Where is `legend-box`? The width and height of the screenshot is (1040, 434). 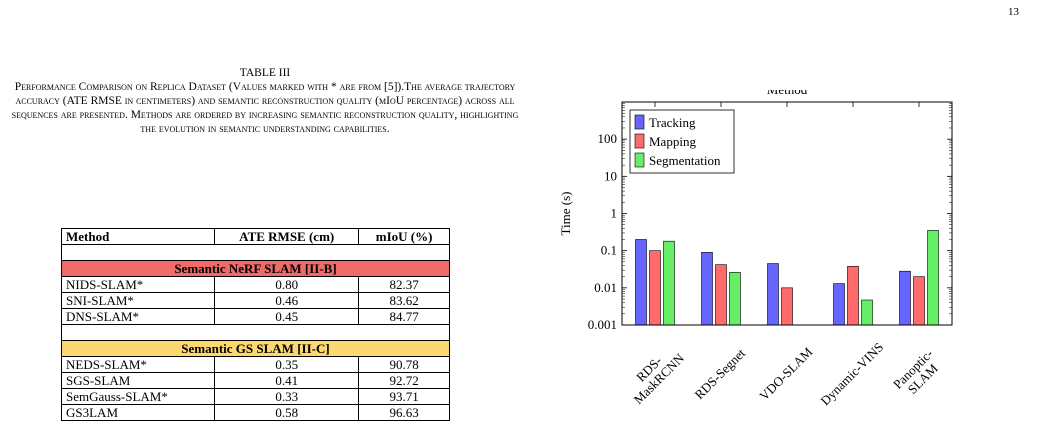
legend-box is located at coordinates (682, 141).